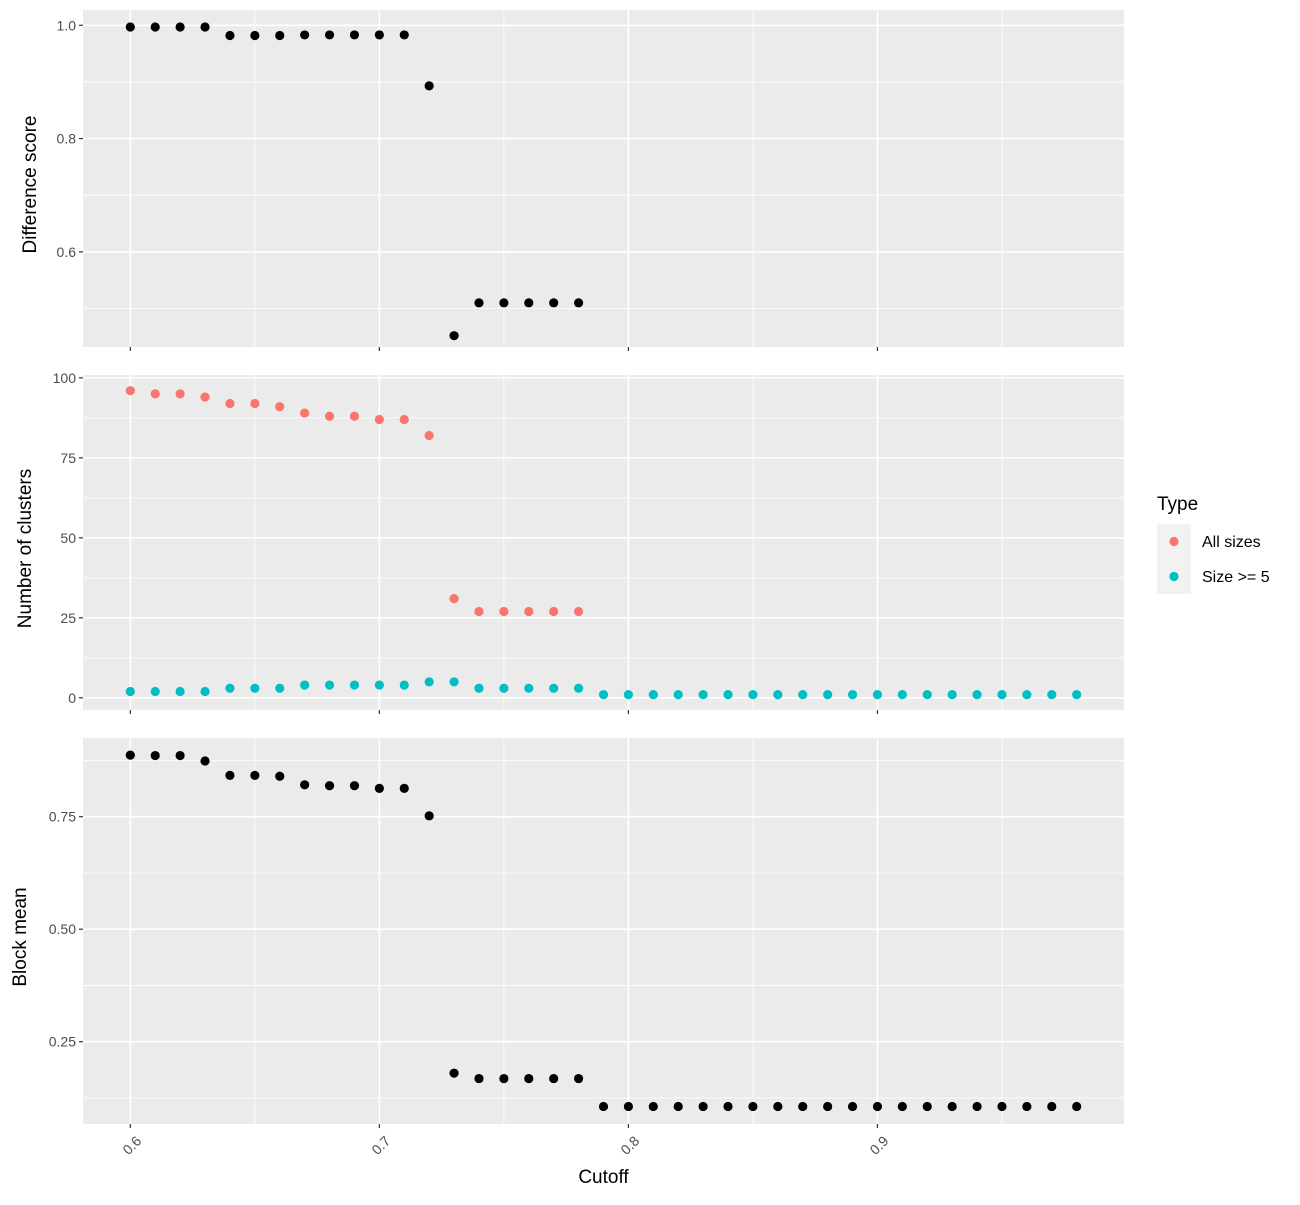 The height and width of the screenshot is (1205, 1300). What do you see at coordinates (20, 936) in the screenshot?
I see `y-axis-title: Block mean` at bounding box center [20, 936].